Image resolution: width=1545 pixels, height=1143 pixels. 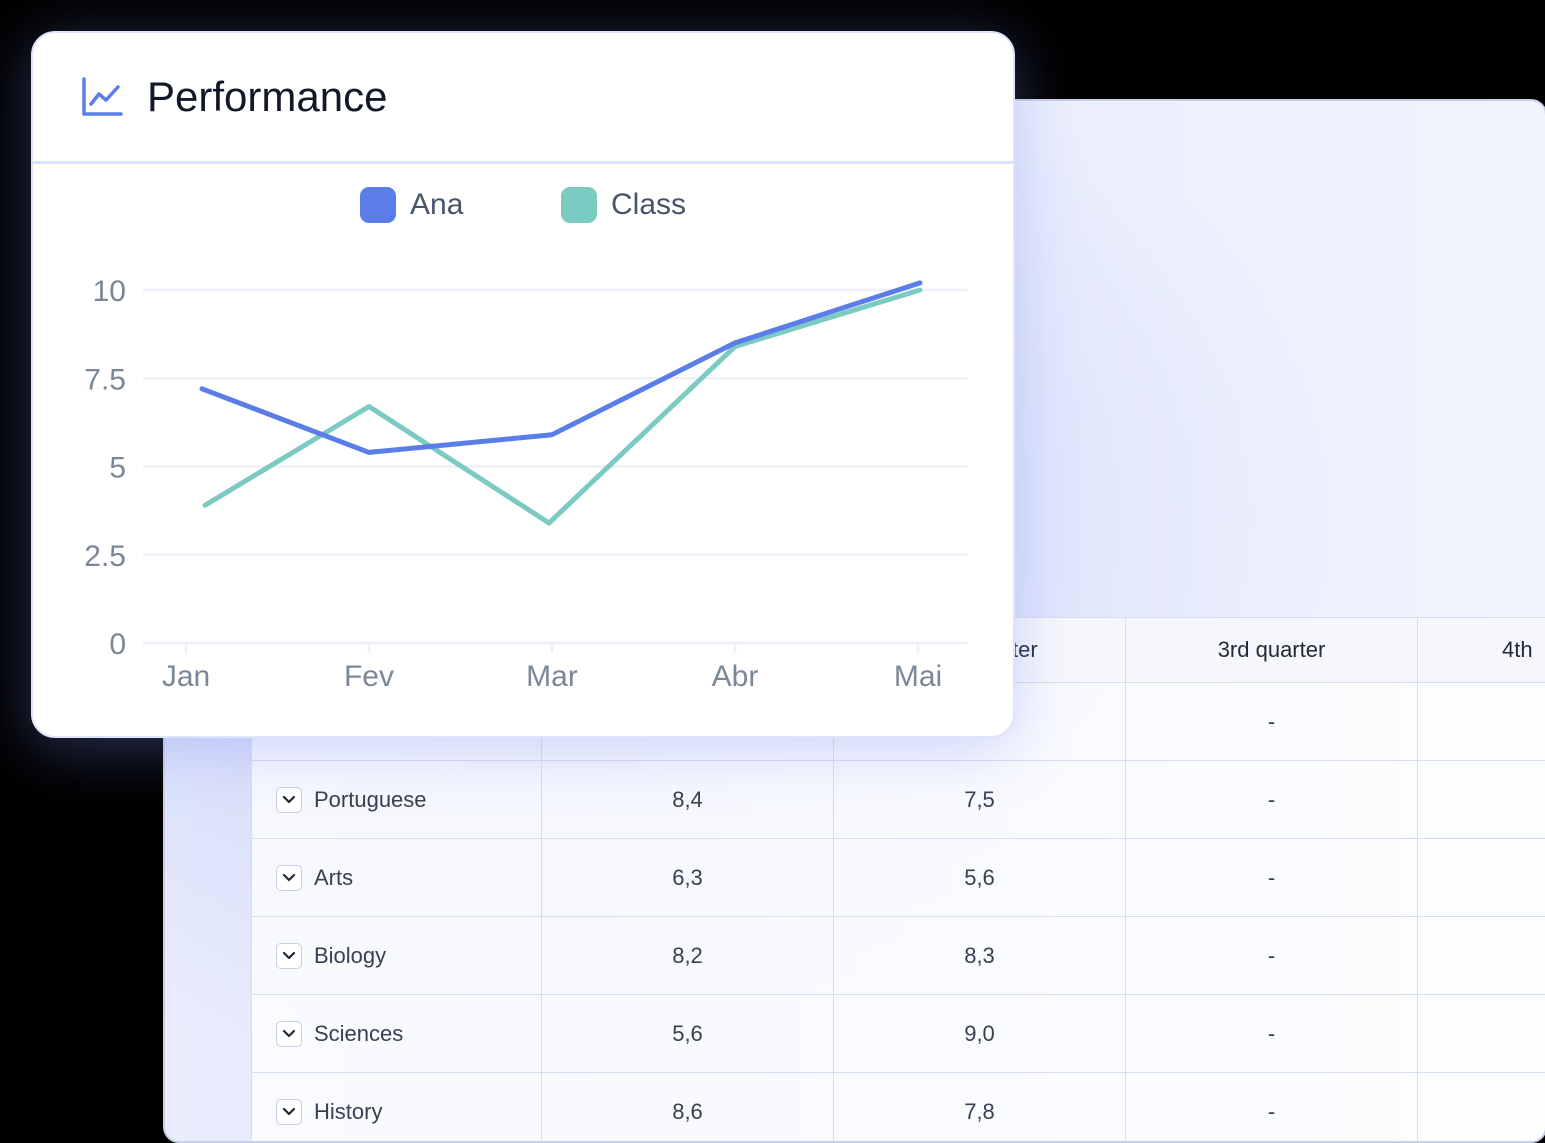 What do you see at coordinates (980, 956) in the screenshot?
I see `grade-cell: 8,3` at bounding box center [980, 956].